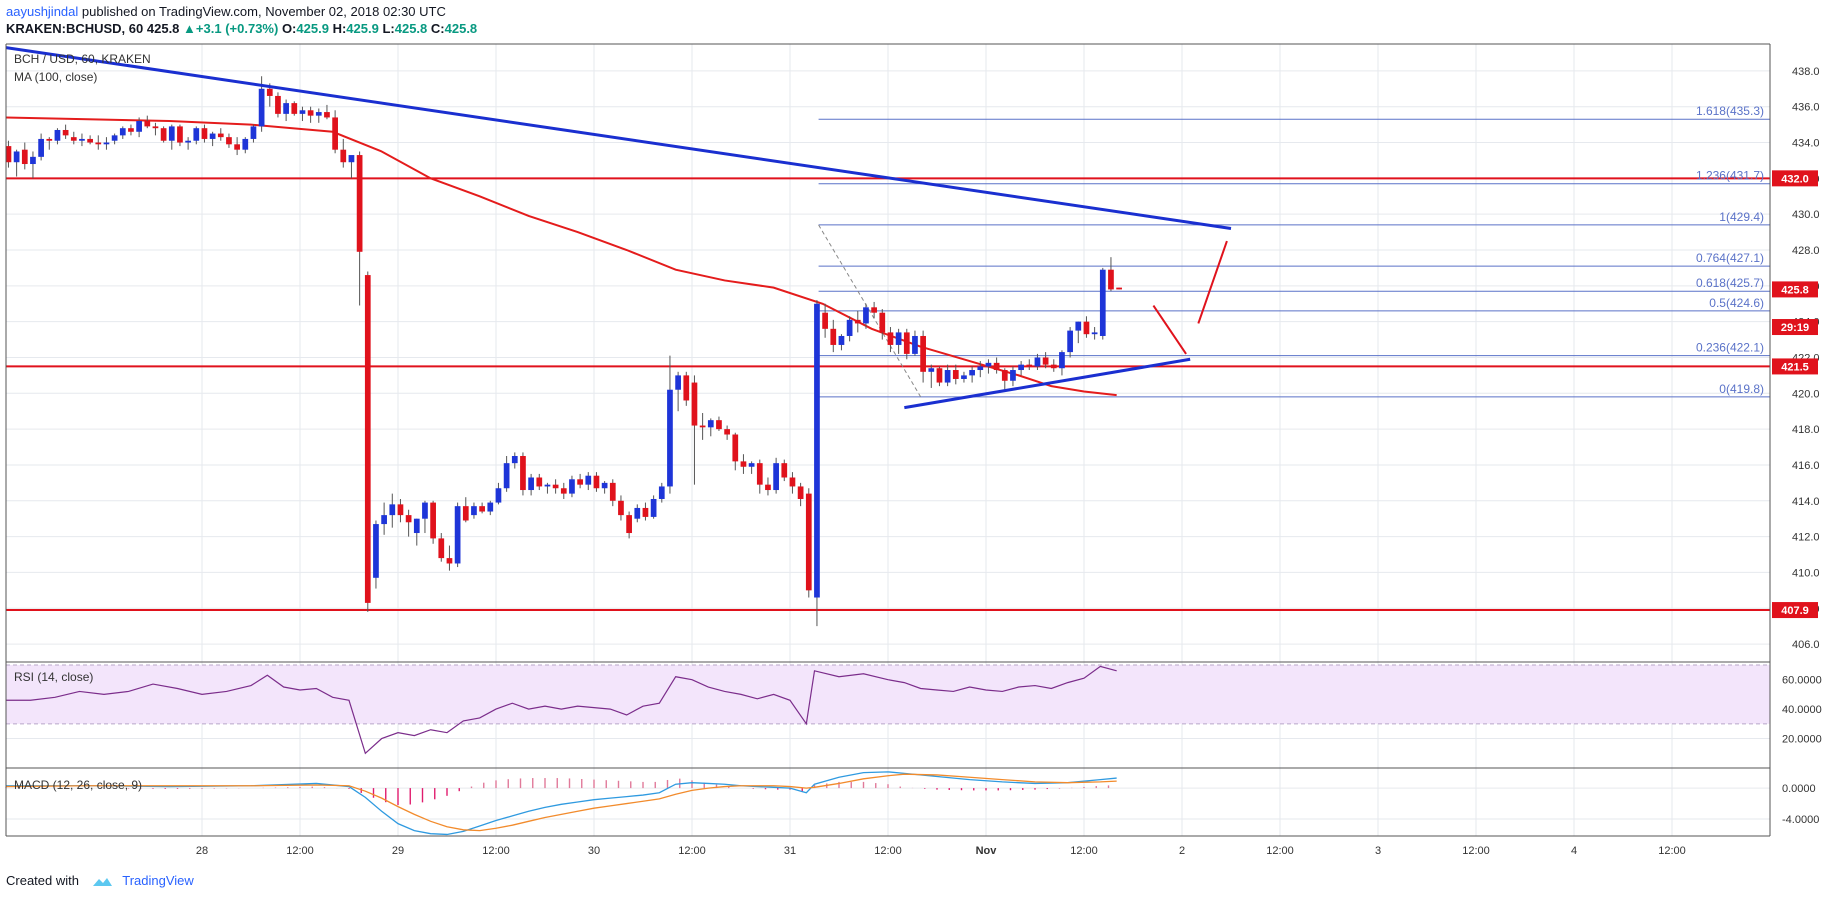 The height and width of the screenshot is (899, 1828). What do you see at coordinates (158, 880) in the screenshot?
I see `brand-link: TradingView` at bounding box center [158, 880].